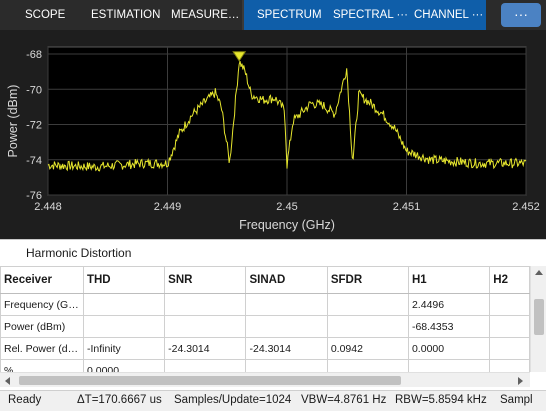  What do you see at coordinates (407, 207) in the screenshot?
I see `x-tick-label: 2.451` at bounding box center [407, 207].